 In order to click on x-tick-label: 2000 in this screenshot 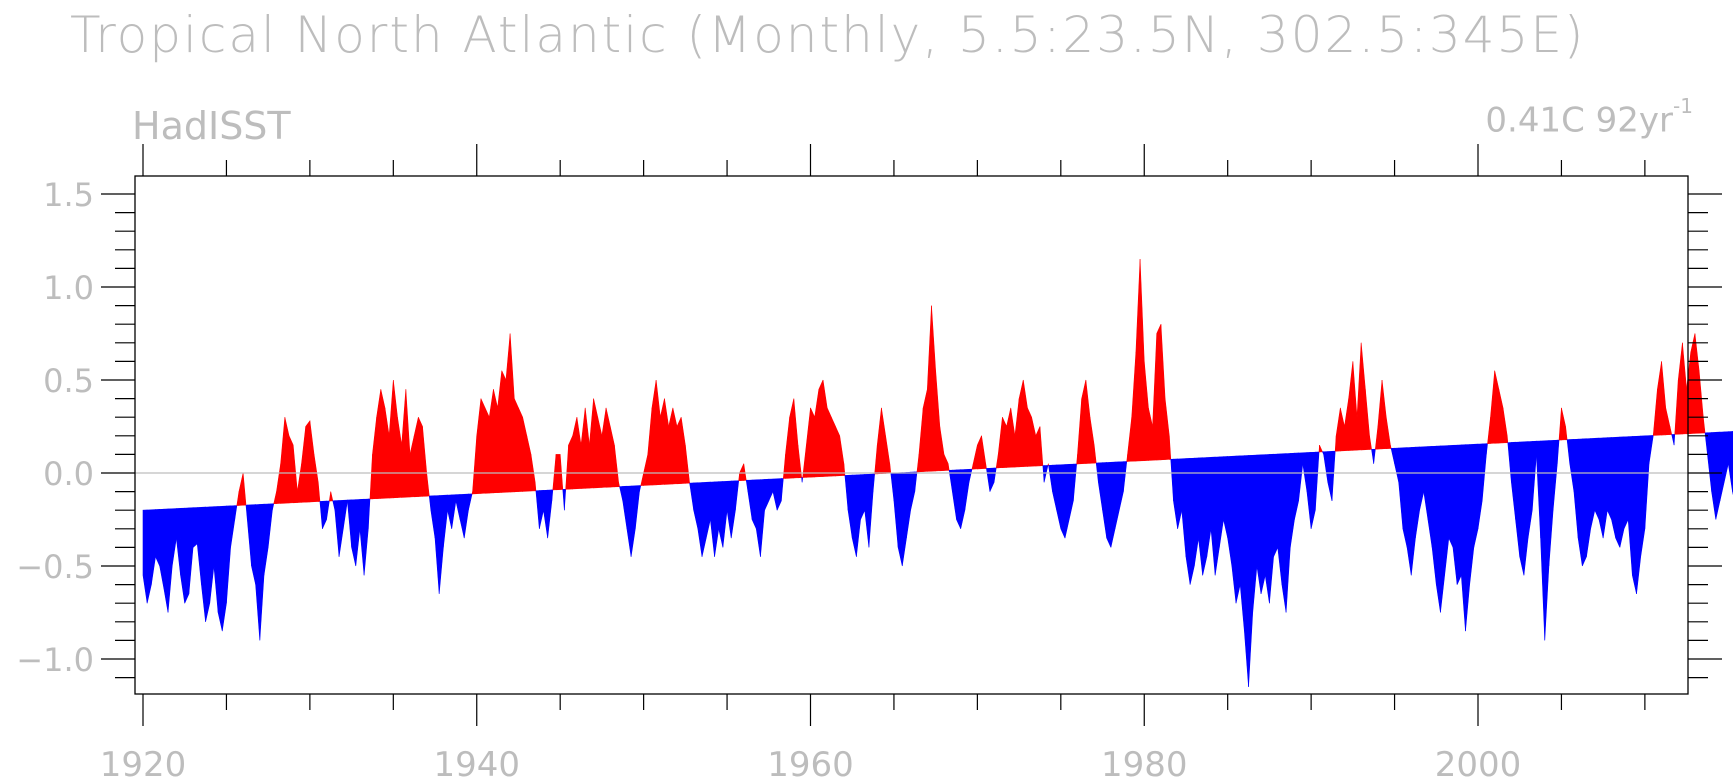, I will do `click(1478, 763)`.